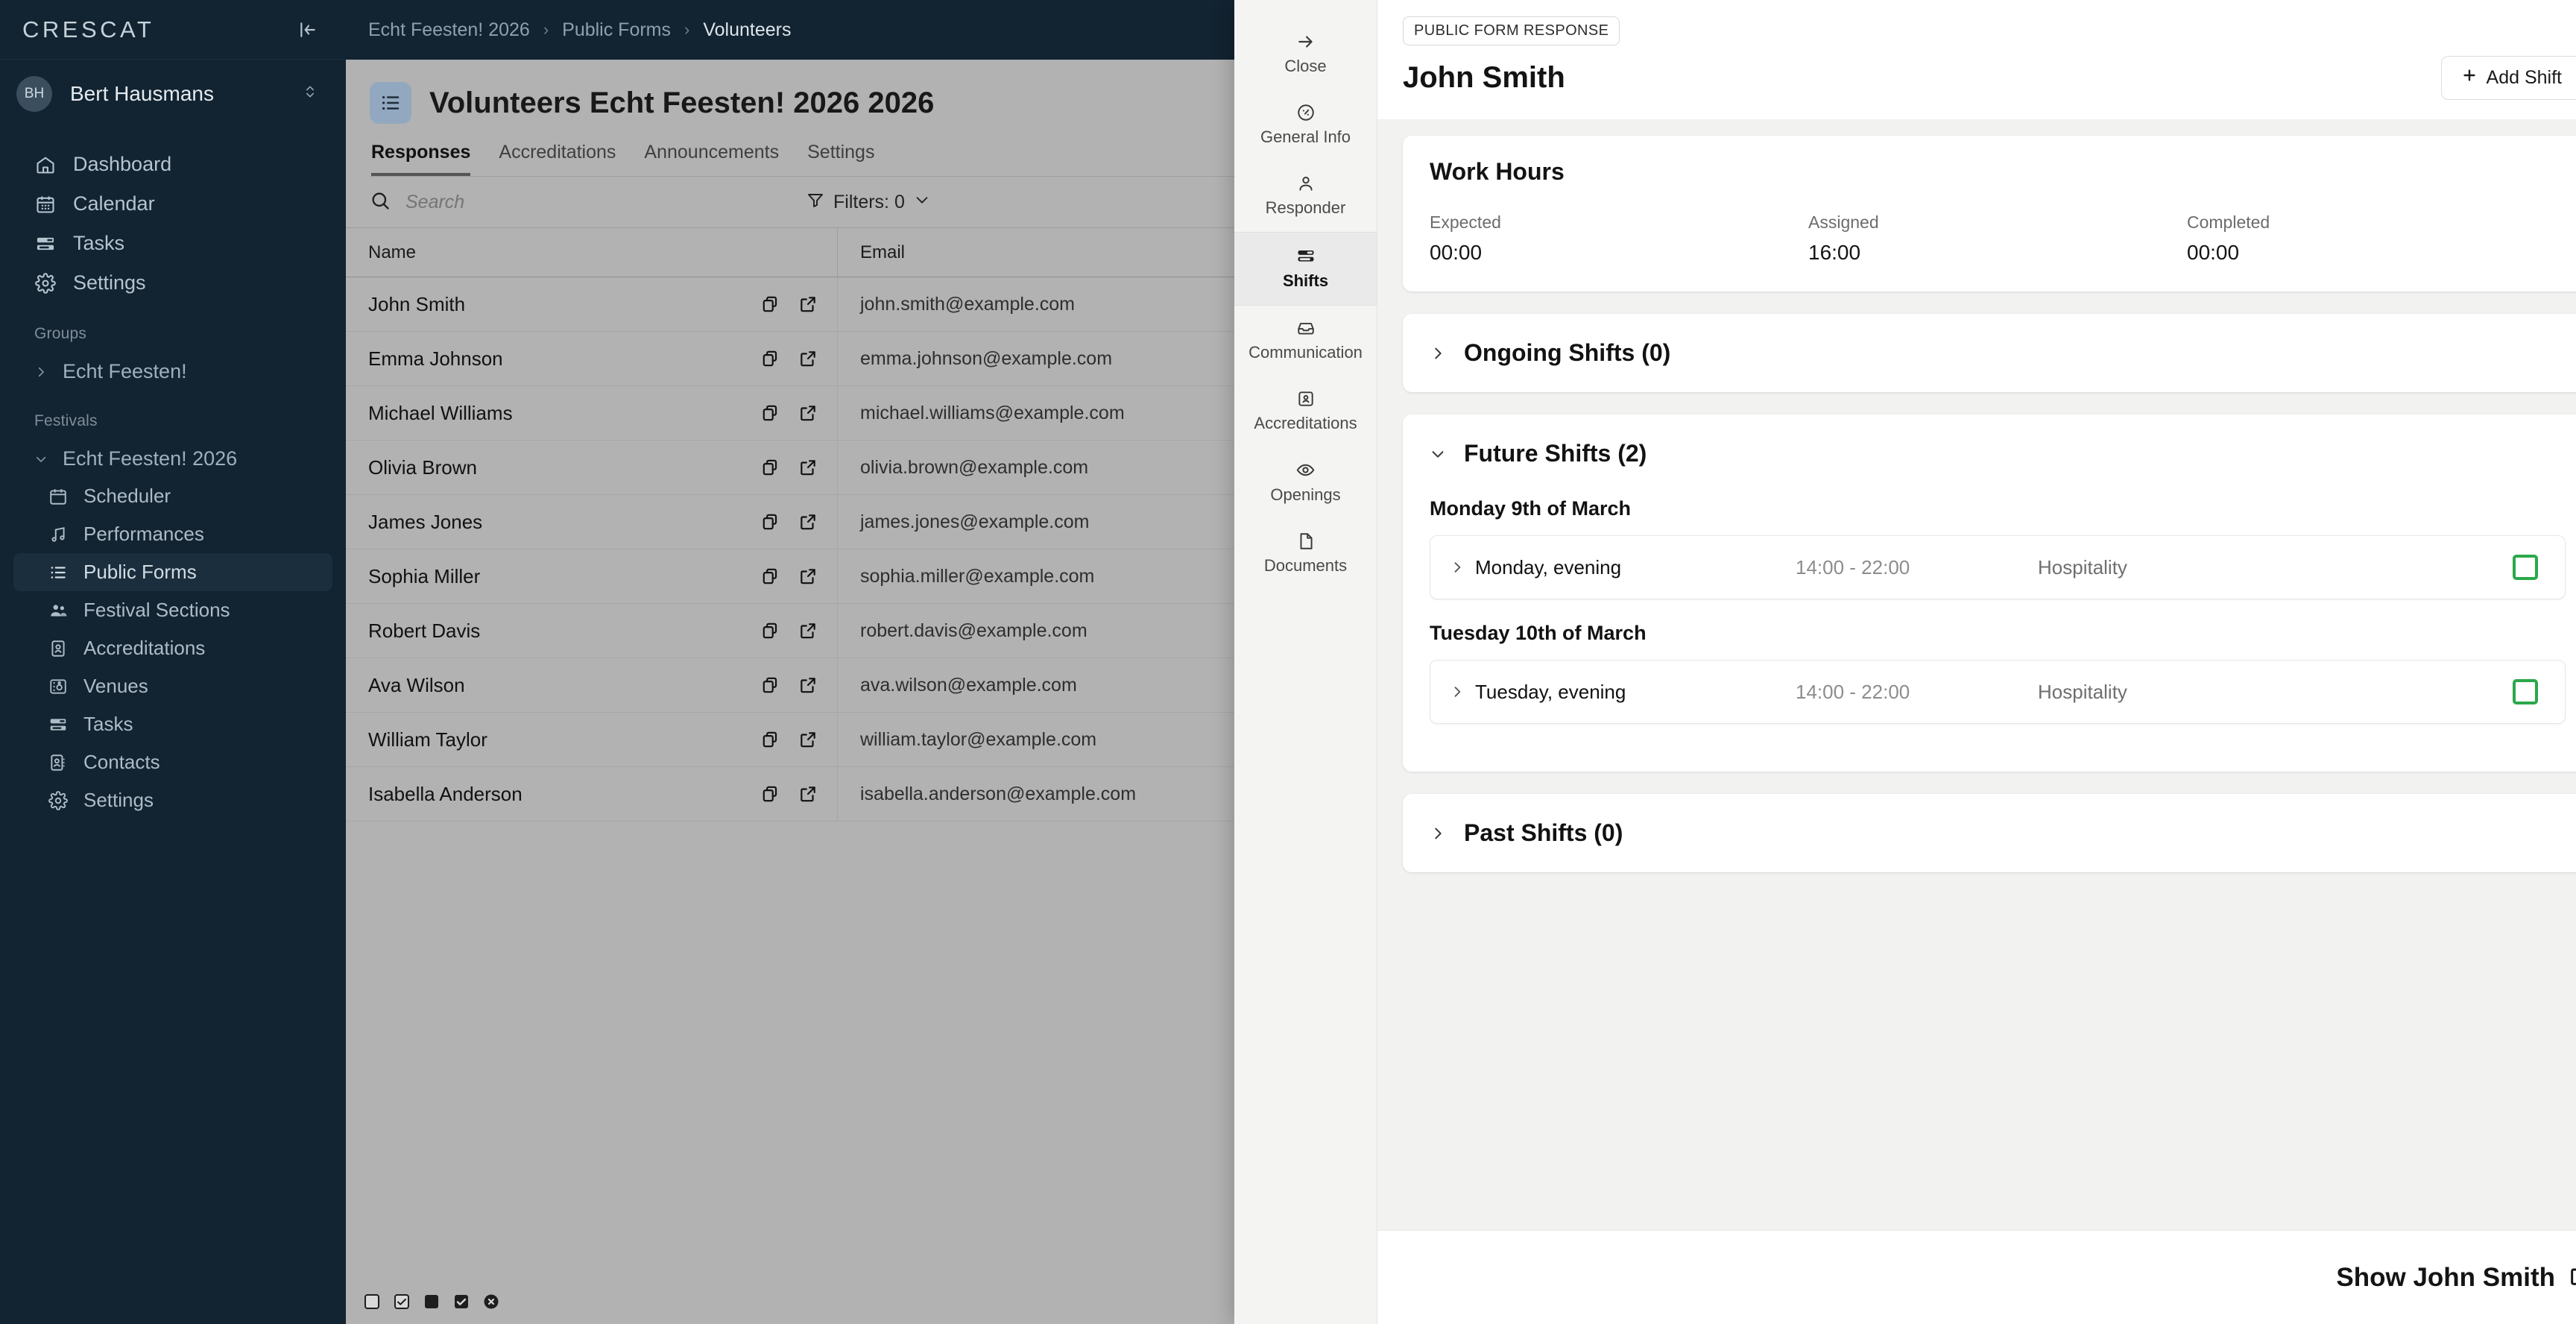 The height and width of the screenshot is (1324, 2576). I want to click on sidebar-item-dashboard: Dashboard, so click(172, 164).